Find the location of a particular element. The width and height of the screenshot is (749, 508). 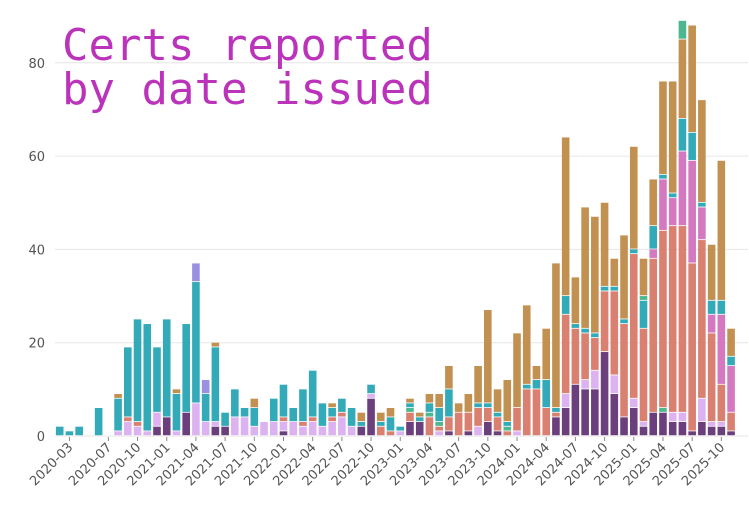

chart-title-line-1: Certs reported is located at coordinates (247, 45).